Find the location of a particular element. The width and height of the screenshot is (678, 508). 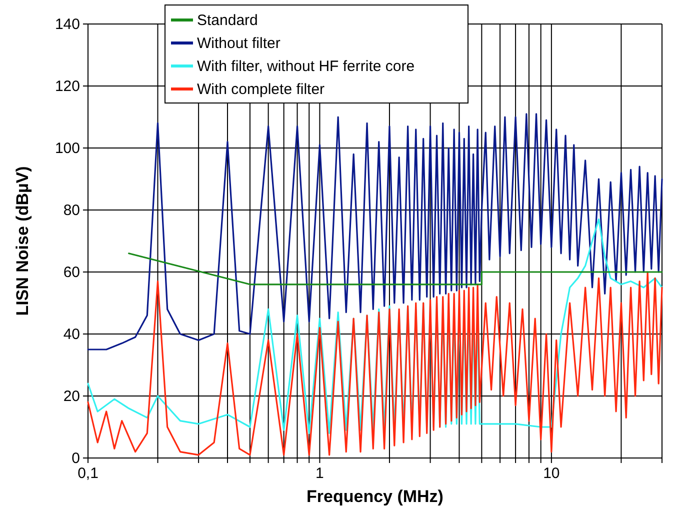

y-tick-label: 100 is located at coordinates (67, 148).